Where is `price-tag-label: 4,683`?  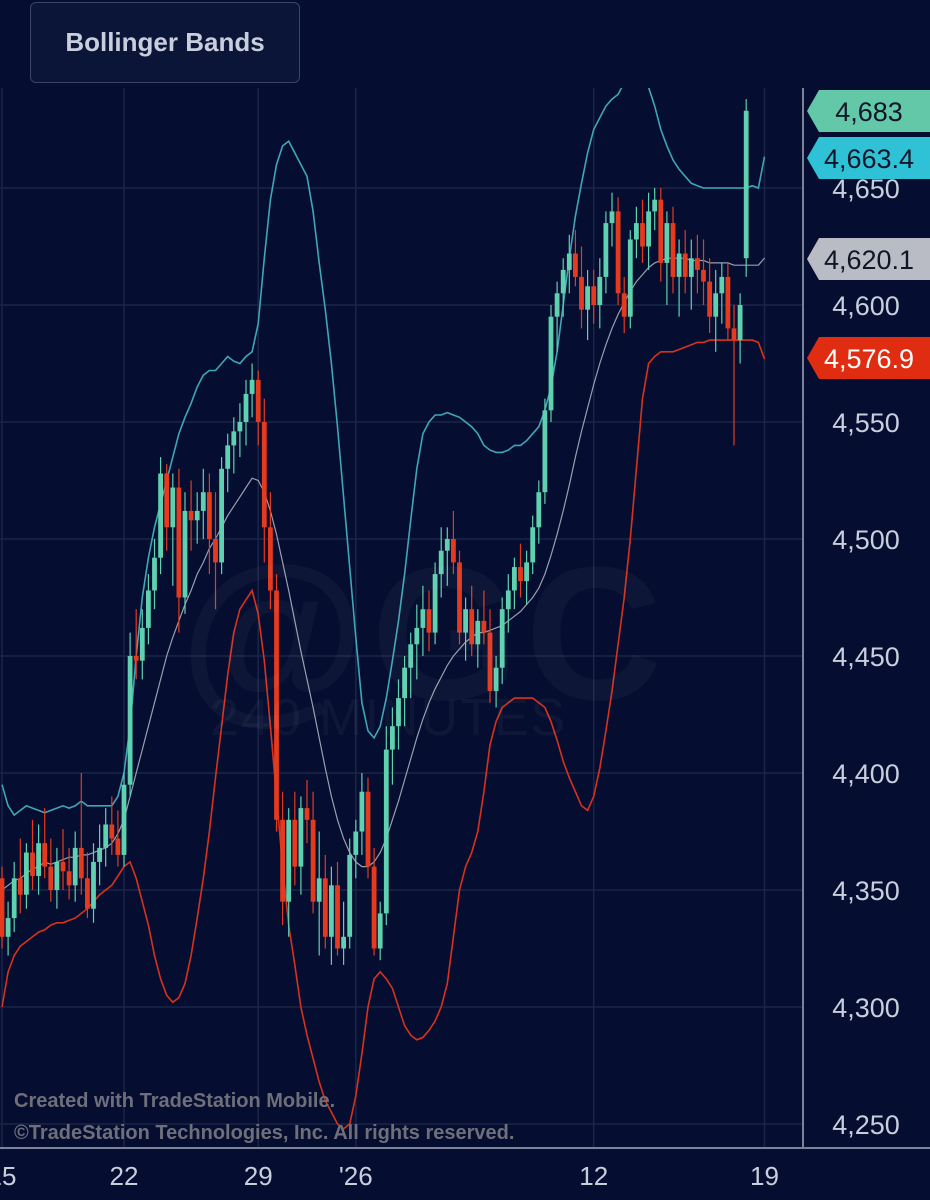 price-tag-label: 4,683 is located at coordinates (869, 112).